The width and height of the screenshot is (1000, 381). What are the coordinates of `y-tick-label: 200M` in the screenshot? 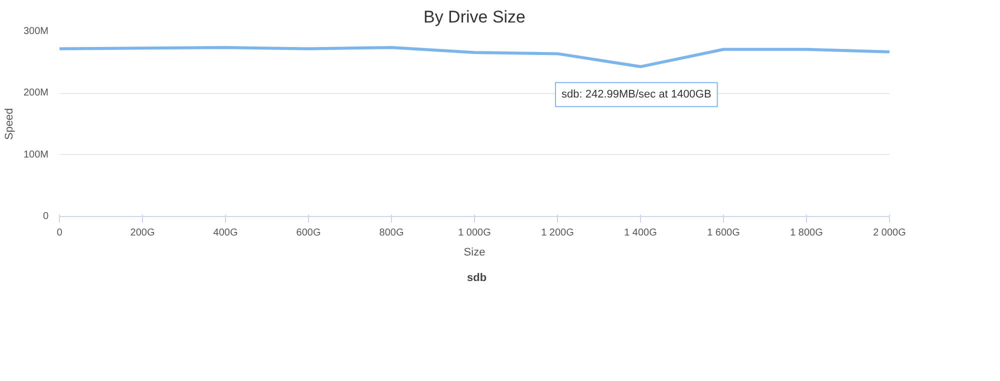 It's located at (35, 93).